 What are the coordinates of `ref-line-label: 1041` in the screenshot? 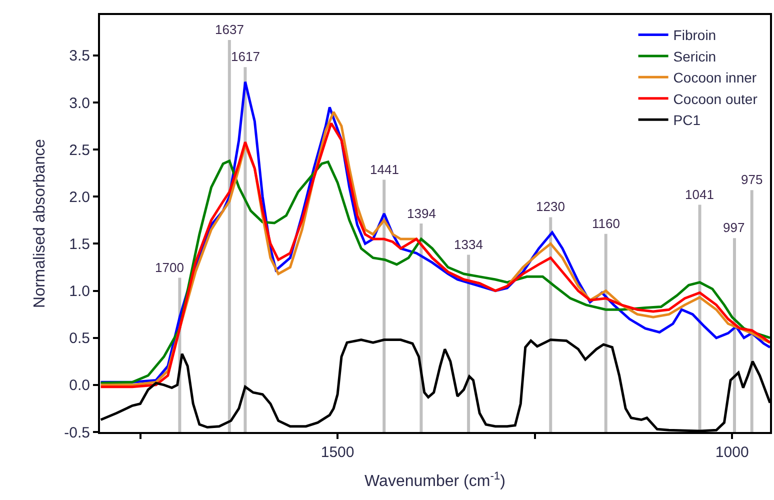 It's located at (699, 194).